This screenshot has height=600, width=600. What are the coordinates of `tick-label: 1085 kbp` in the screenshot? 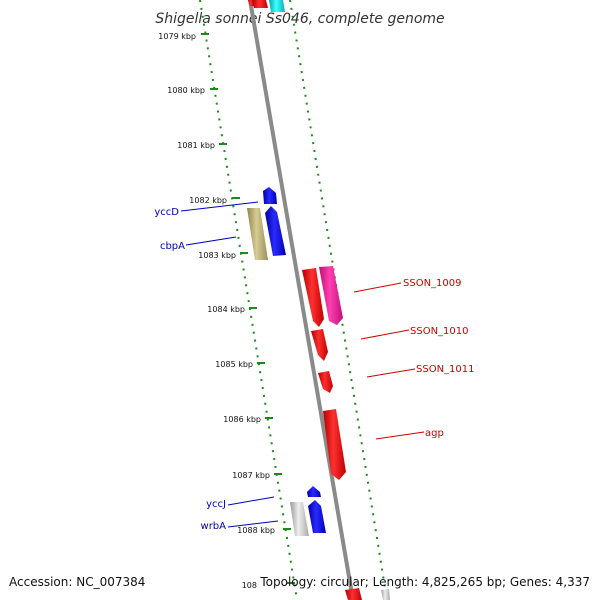 It's located at (234, 364).